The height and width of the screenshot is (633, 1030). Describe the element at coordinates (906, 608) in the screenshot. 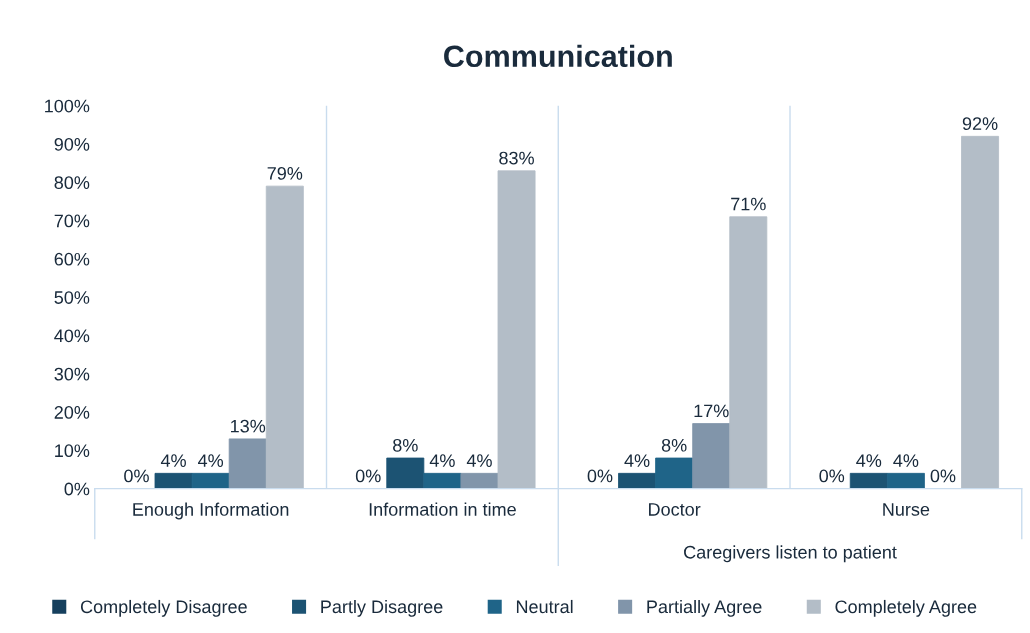

I see `legend-label: Completely Agree` at that location.